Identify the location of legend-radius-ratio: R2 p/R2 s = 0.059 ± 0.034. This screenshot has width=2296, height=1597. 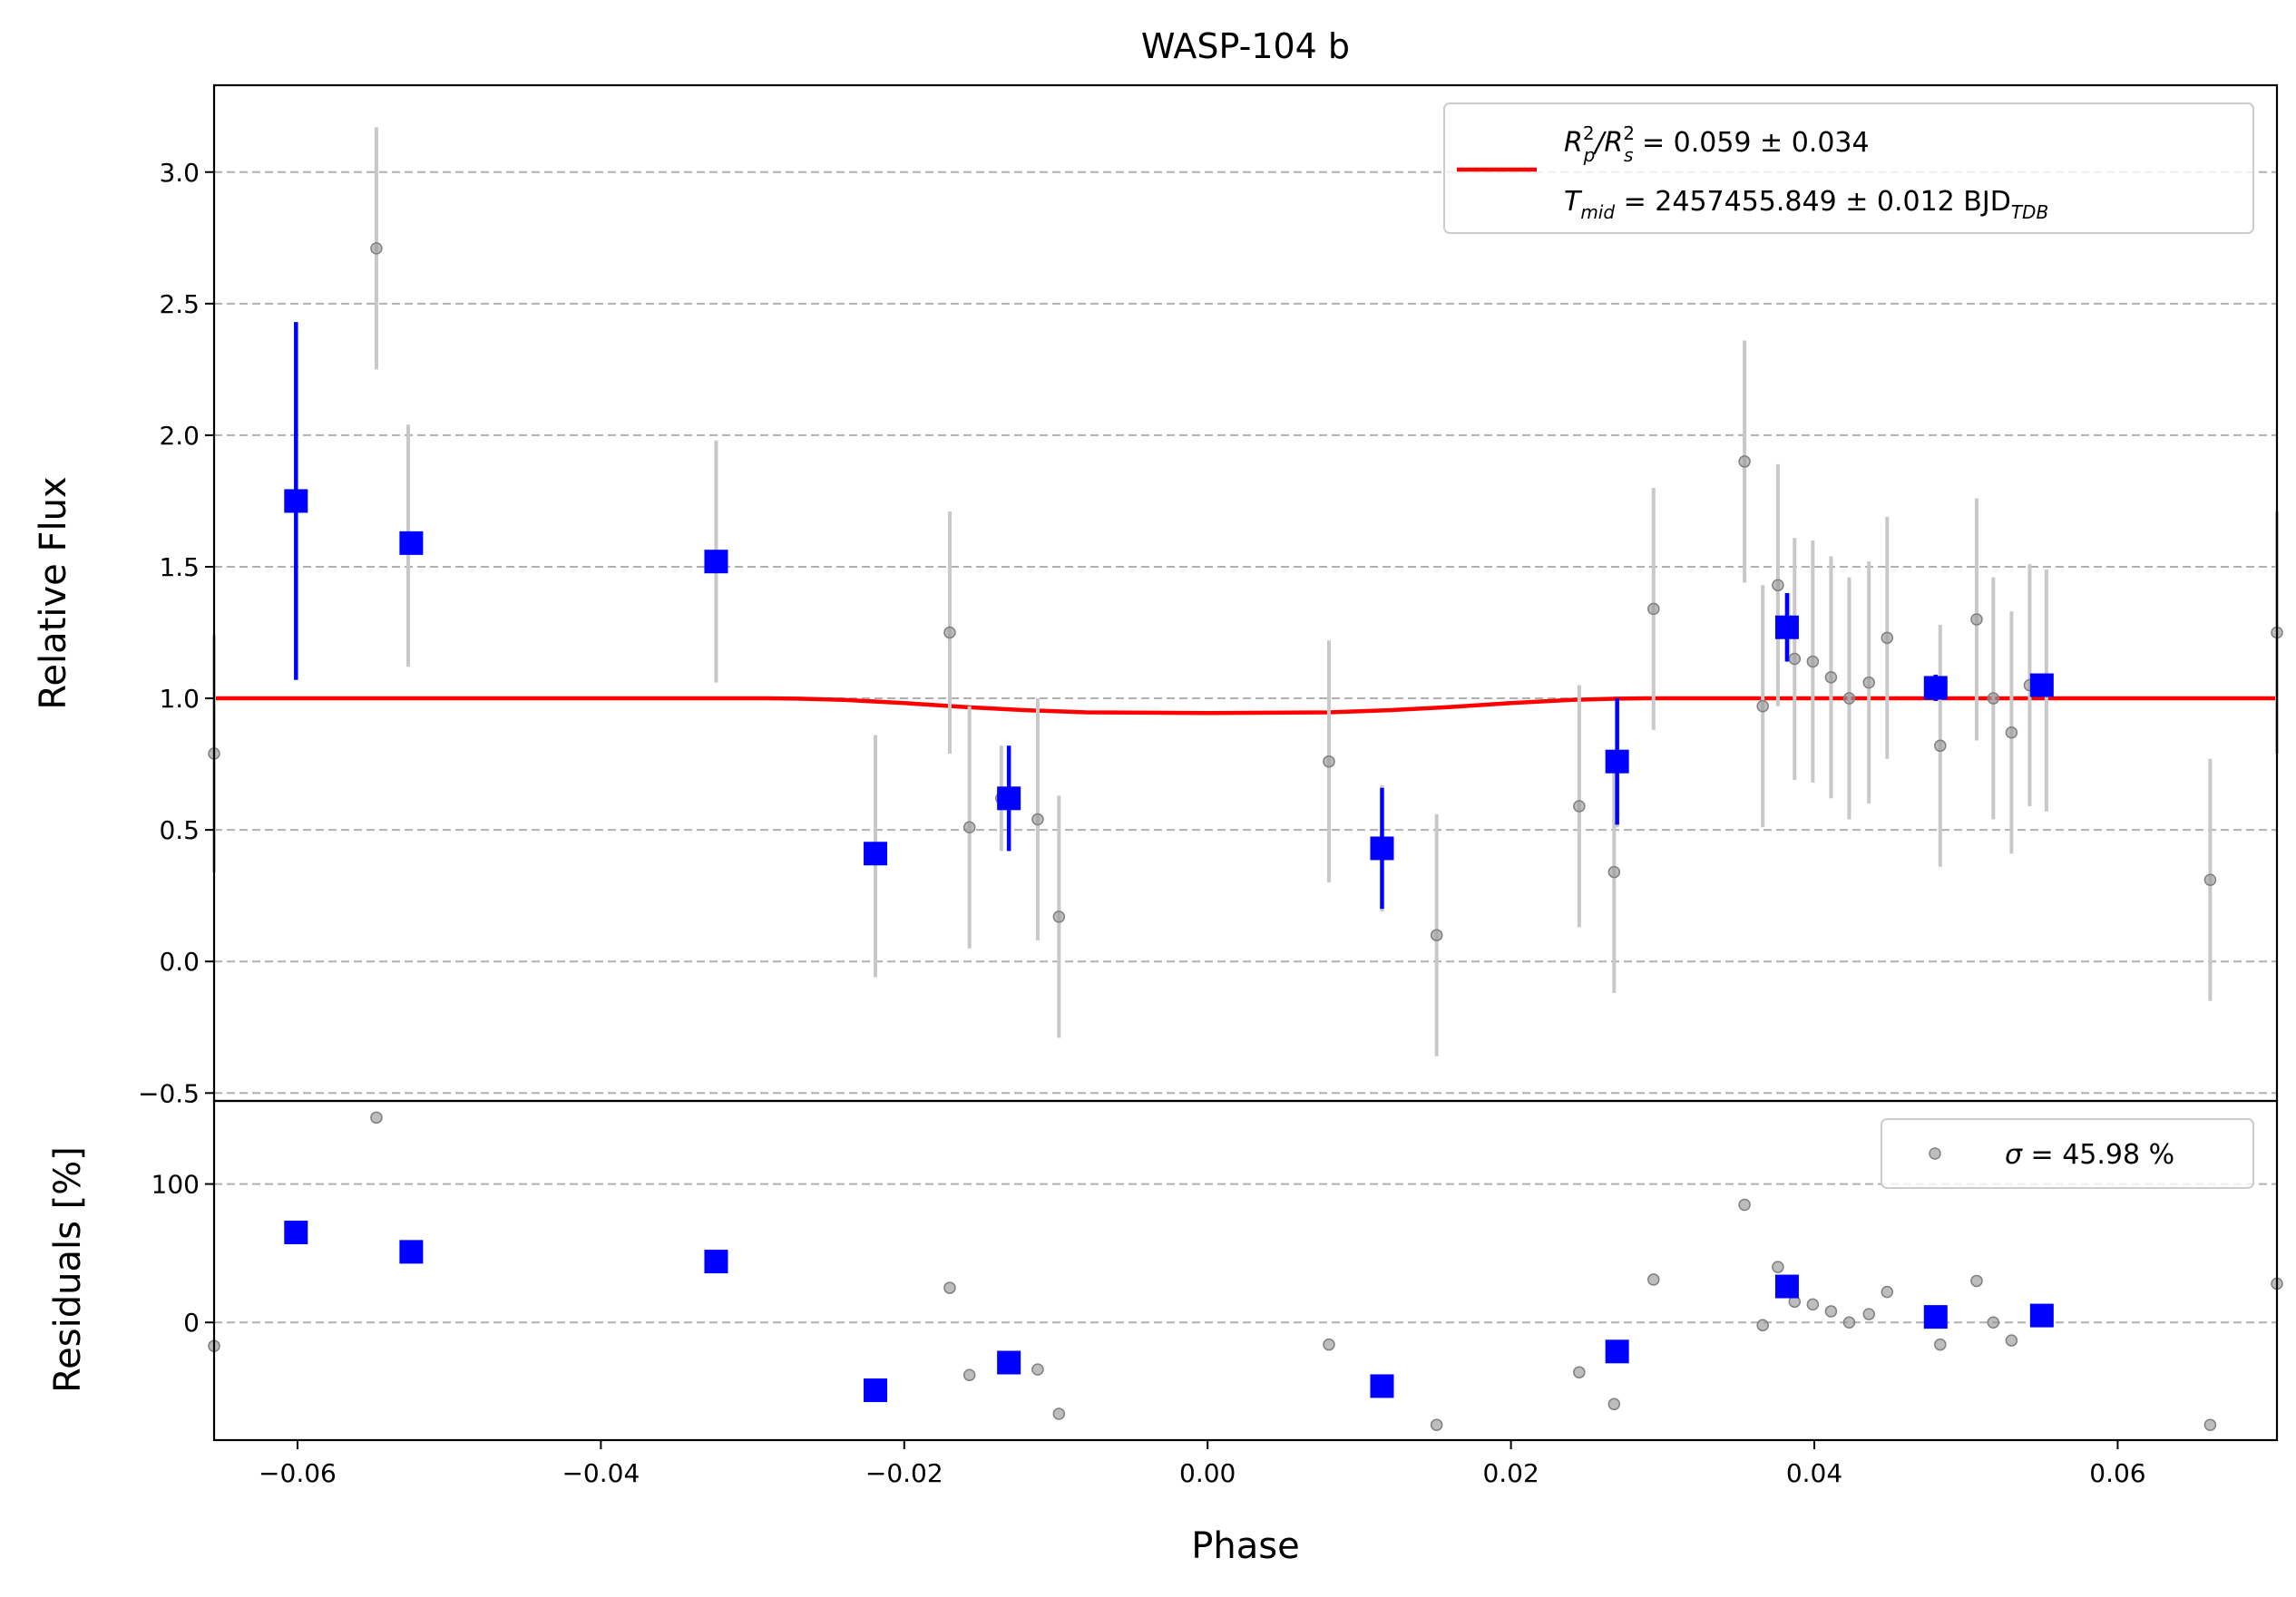
(1717, 144).